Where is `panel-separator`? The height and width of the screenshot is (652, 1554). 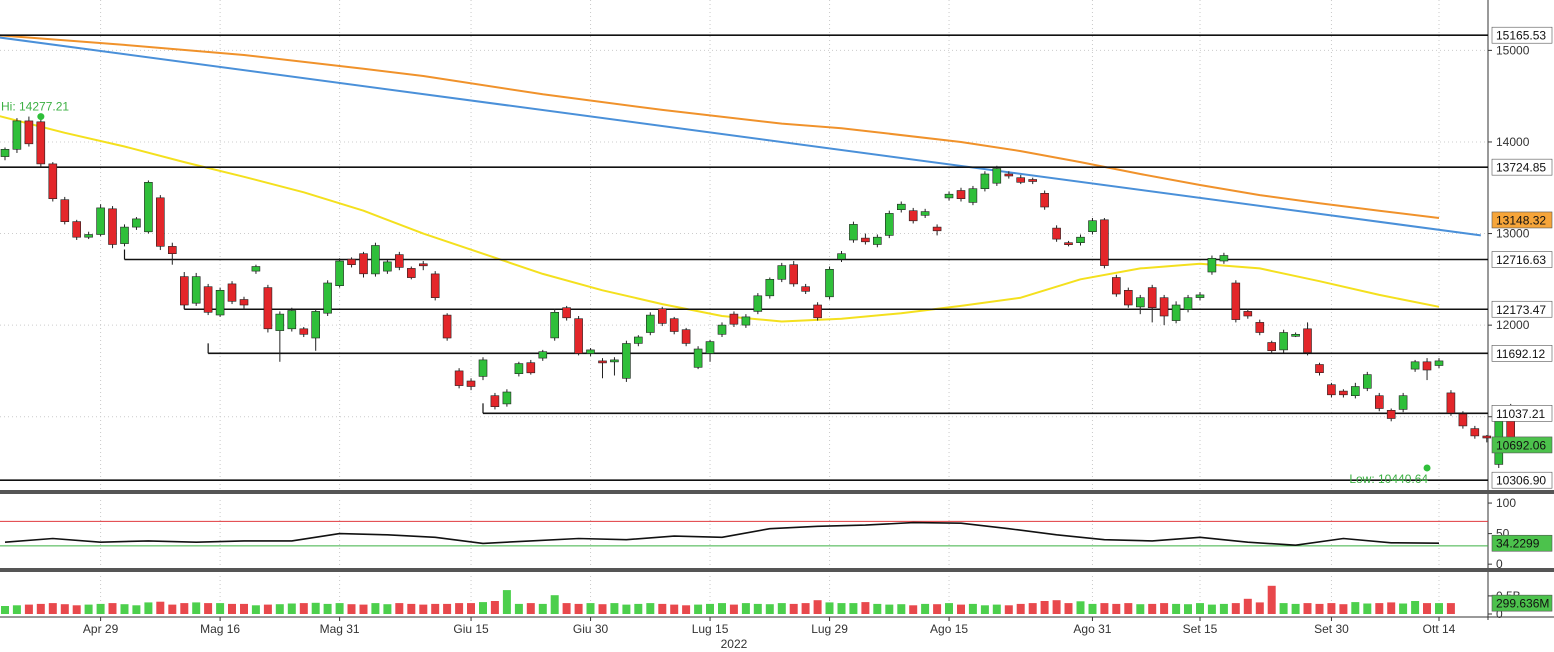
panel-separator is located at coordinates (777, 492).